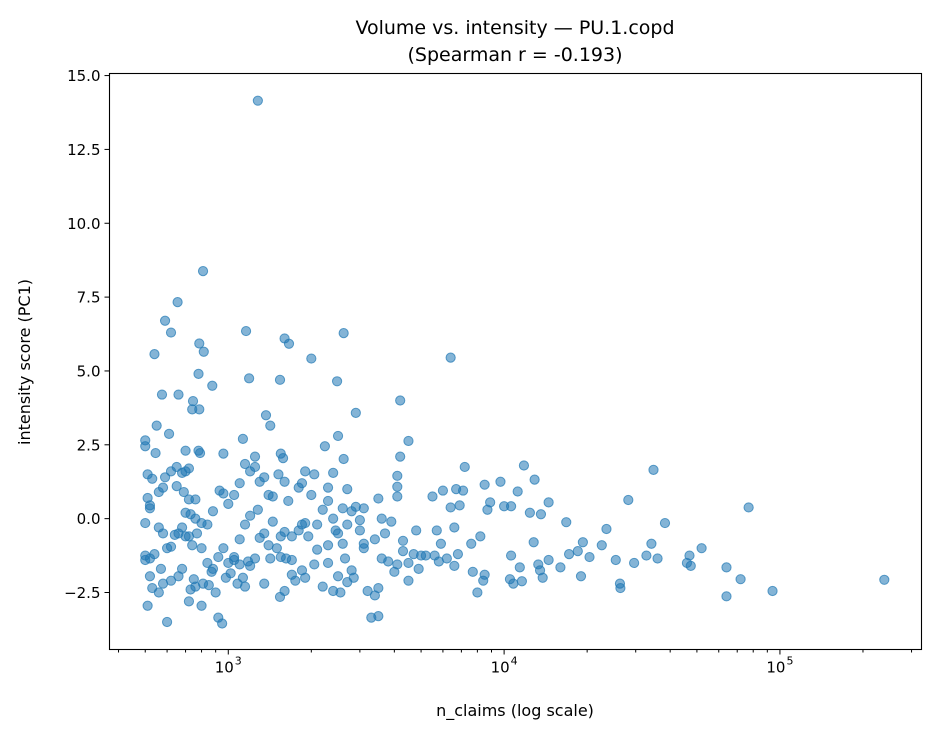  I want to click on y-tick-label: 10.0, so click(83, 224).